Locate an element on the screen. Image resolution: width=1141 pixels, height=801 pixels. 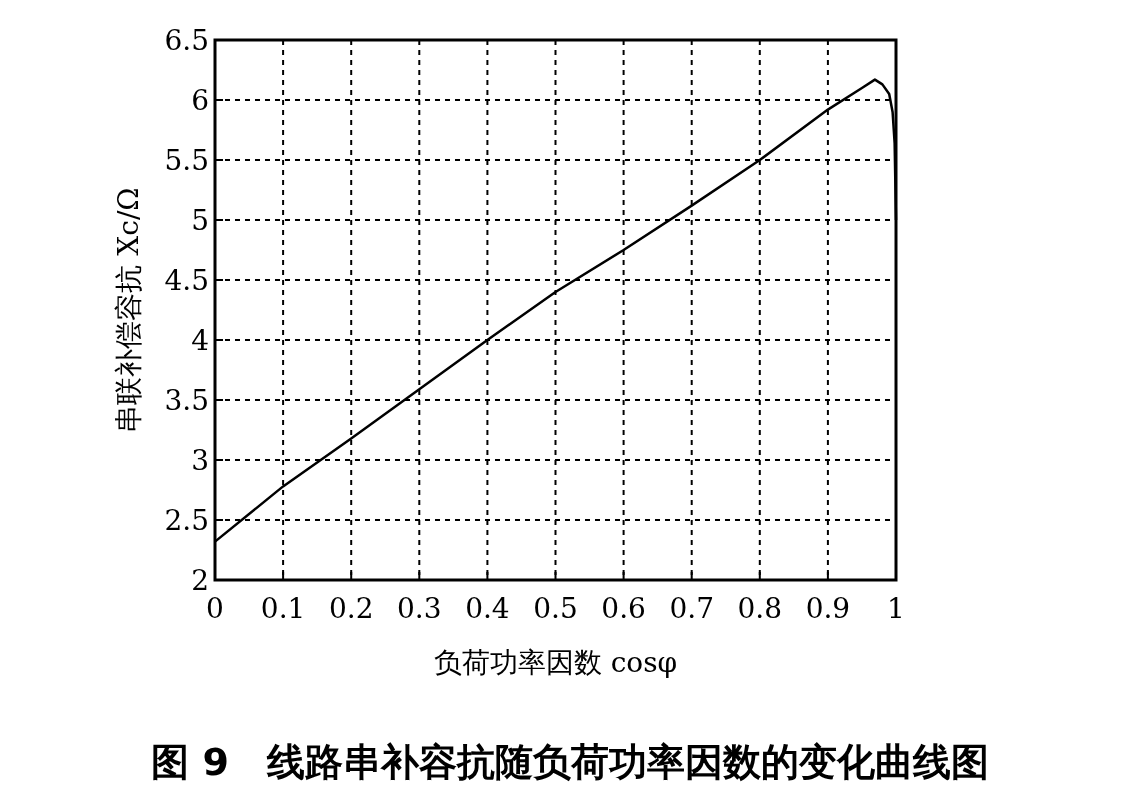
x-tick-label: 0.9 is located at coordinates (828, 608).